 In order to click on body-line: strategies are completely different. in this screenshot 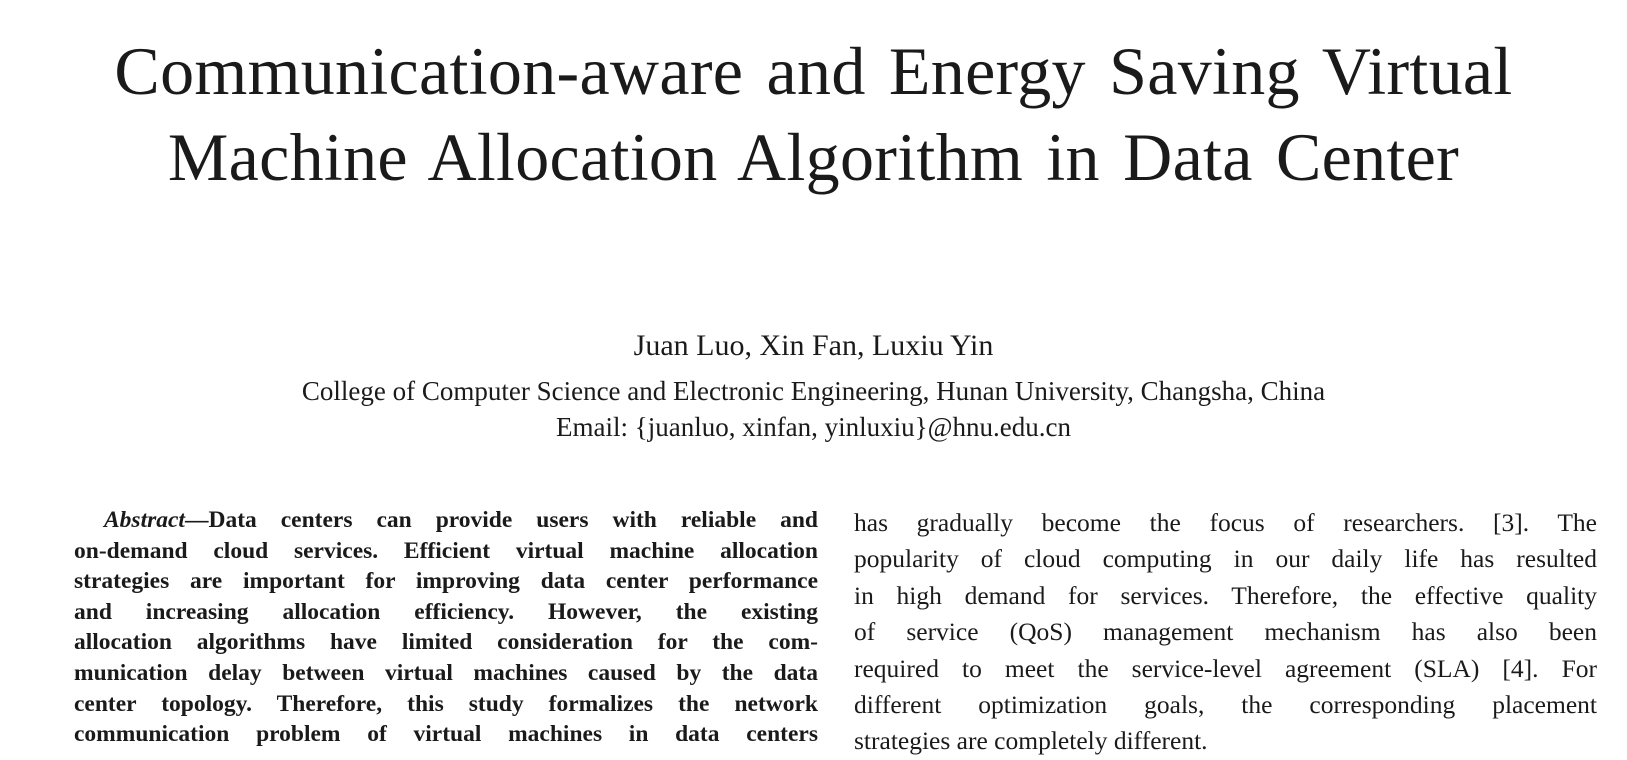, I will do `click(1031, 741)`.